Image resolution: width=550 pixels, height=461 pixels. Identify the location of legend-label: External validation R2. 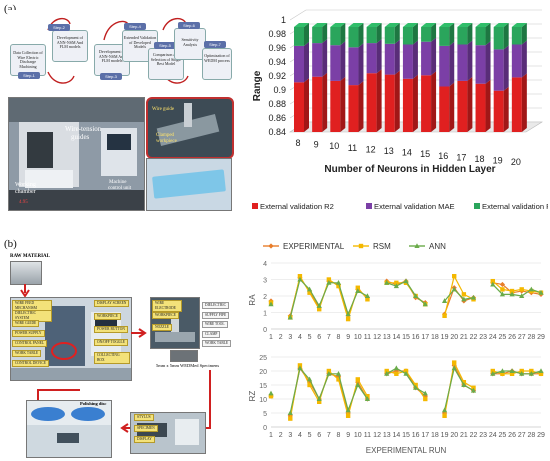
(297, 206).